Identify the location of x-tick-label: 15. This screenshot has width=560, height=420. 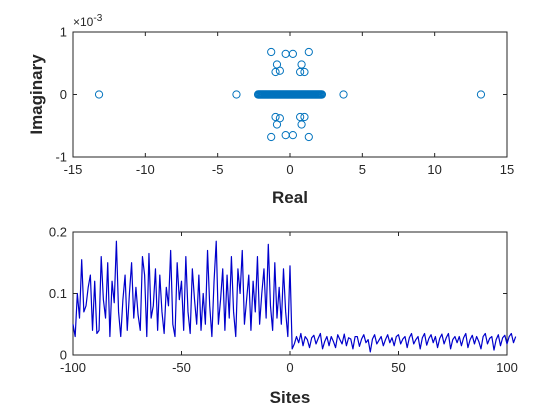
(507, 169).